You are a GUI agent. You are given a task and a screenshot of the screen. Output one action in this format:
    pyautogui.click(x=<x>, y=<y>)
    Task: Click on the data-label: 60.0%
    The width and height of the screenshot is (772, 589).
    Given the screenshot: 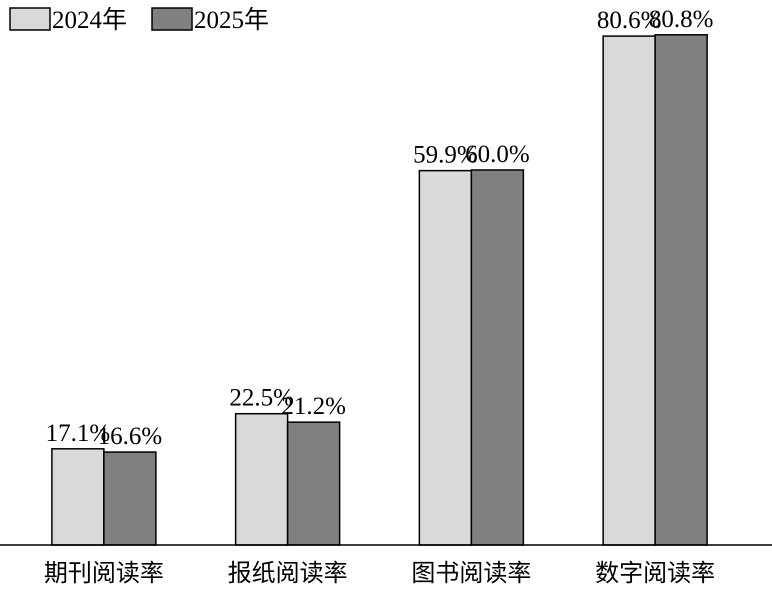 What is the action you would take?
    pyautogui.click(x=497, y=154)
    